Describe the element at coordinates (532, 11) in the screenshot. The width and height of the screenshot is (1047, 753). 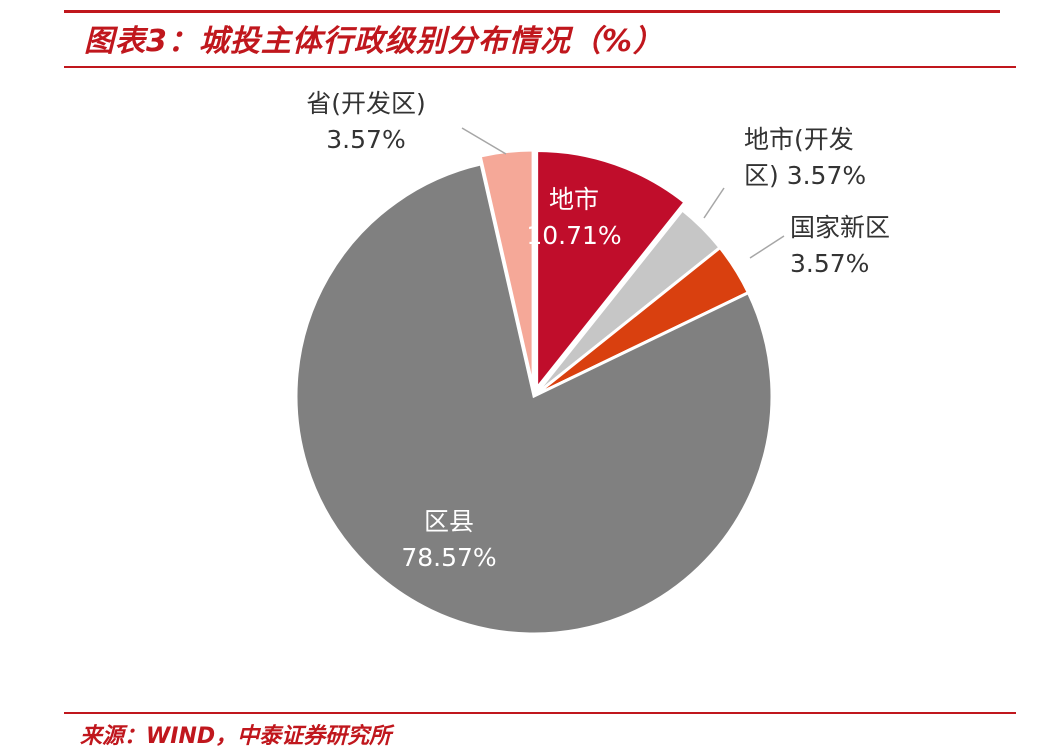
I see `top-rule` at that location.